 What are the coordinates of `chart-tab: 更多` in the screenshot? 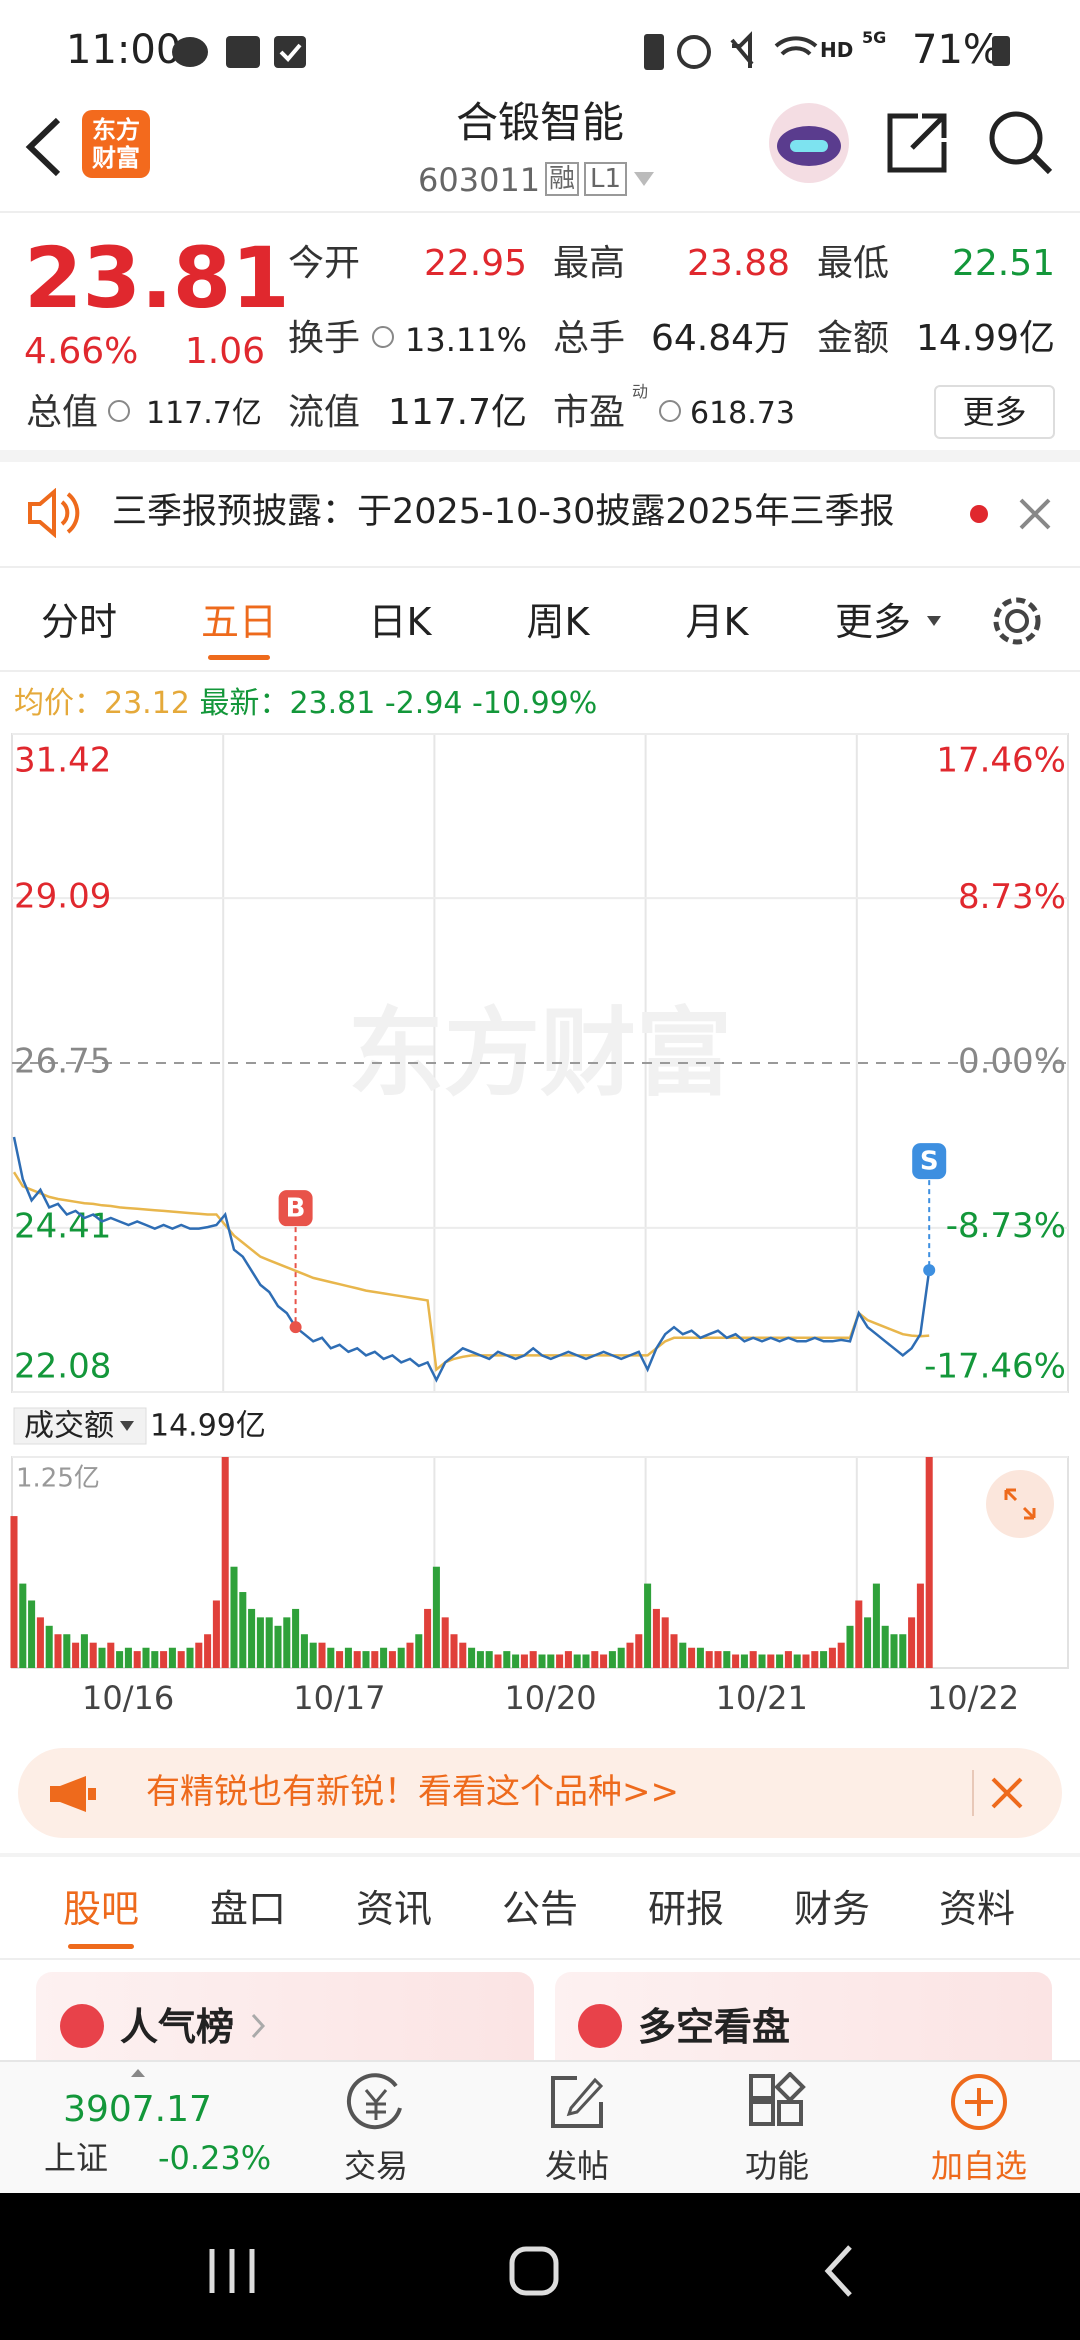 It's located at (873, 622).